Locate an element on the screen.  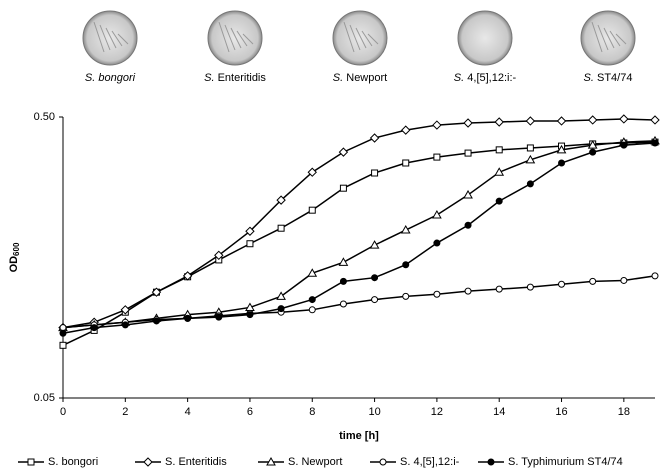
plate-label: S. 4,[5],12:i:- is located at coordinates (485, 78).